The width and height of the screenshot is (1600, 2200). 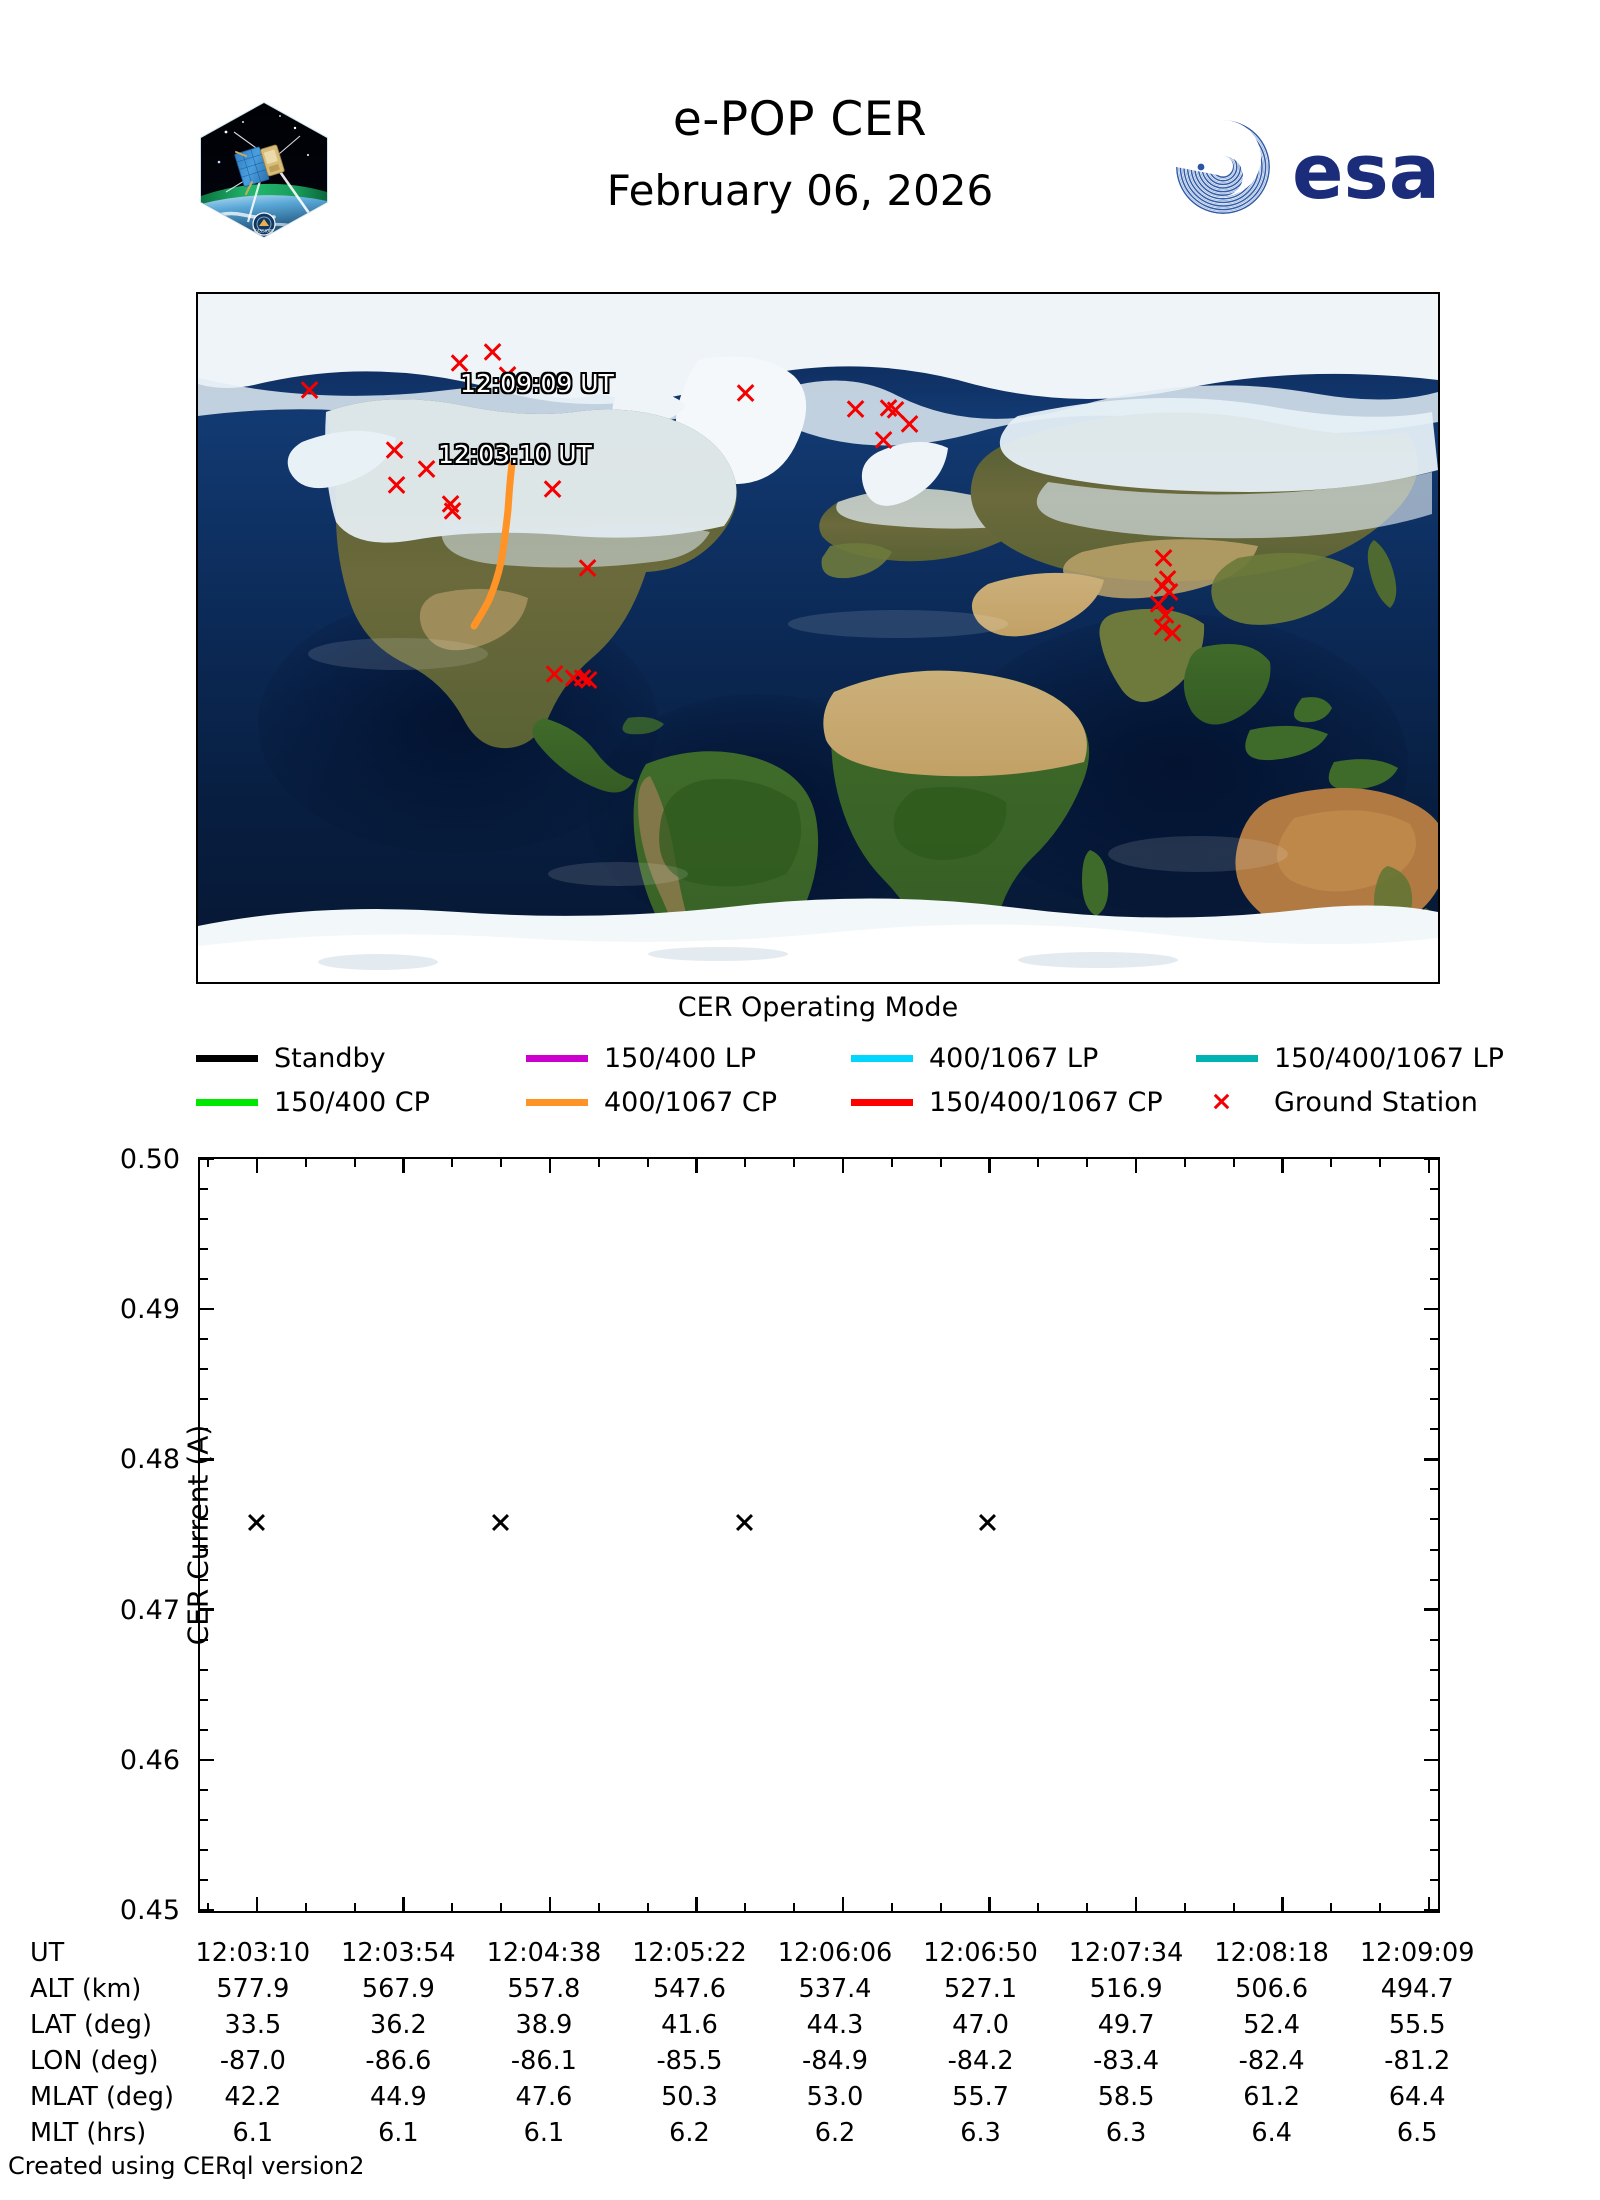 What do you see at coordinates (1431, 1309) in the screenshot?
I see `y-tick-major-right` at bounding box center [1431, 1309].